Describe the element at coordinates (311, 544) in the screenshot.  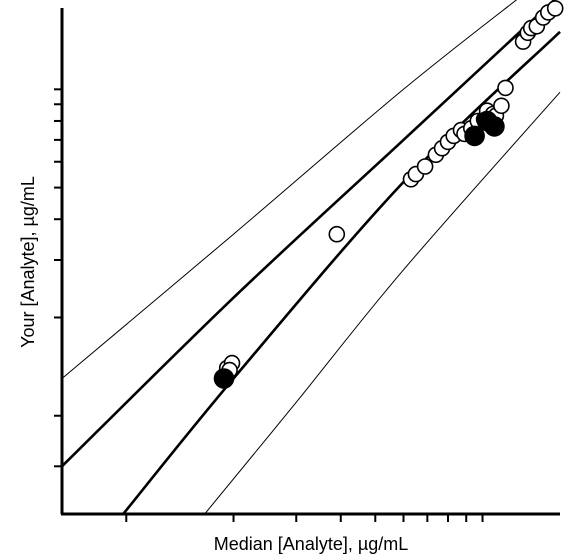
I see `x-axis-title: Median [Analyte], µg/mL` at that location.